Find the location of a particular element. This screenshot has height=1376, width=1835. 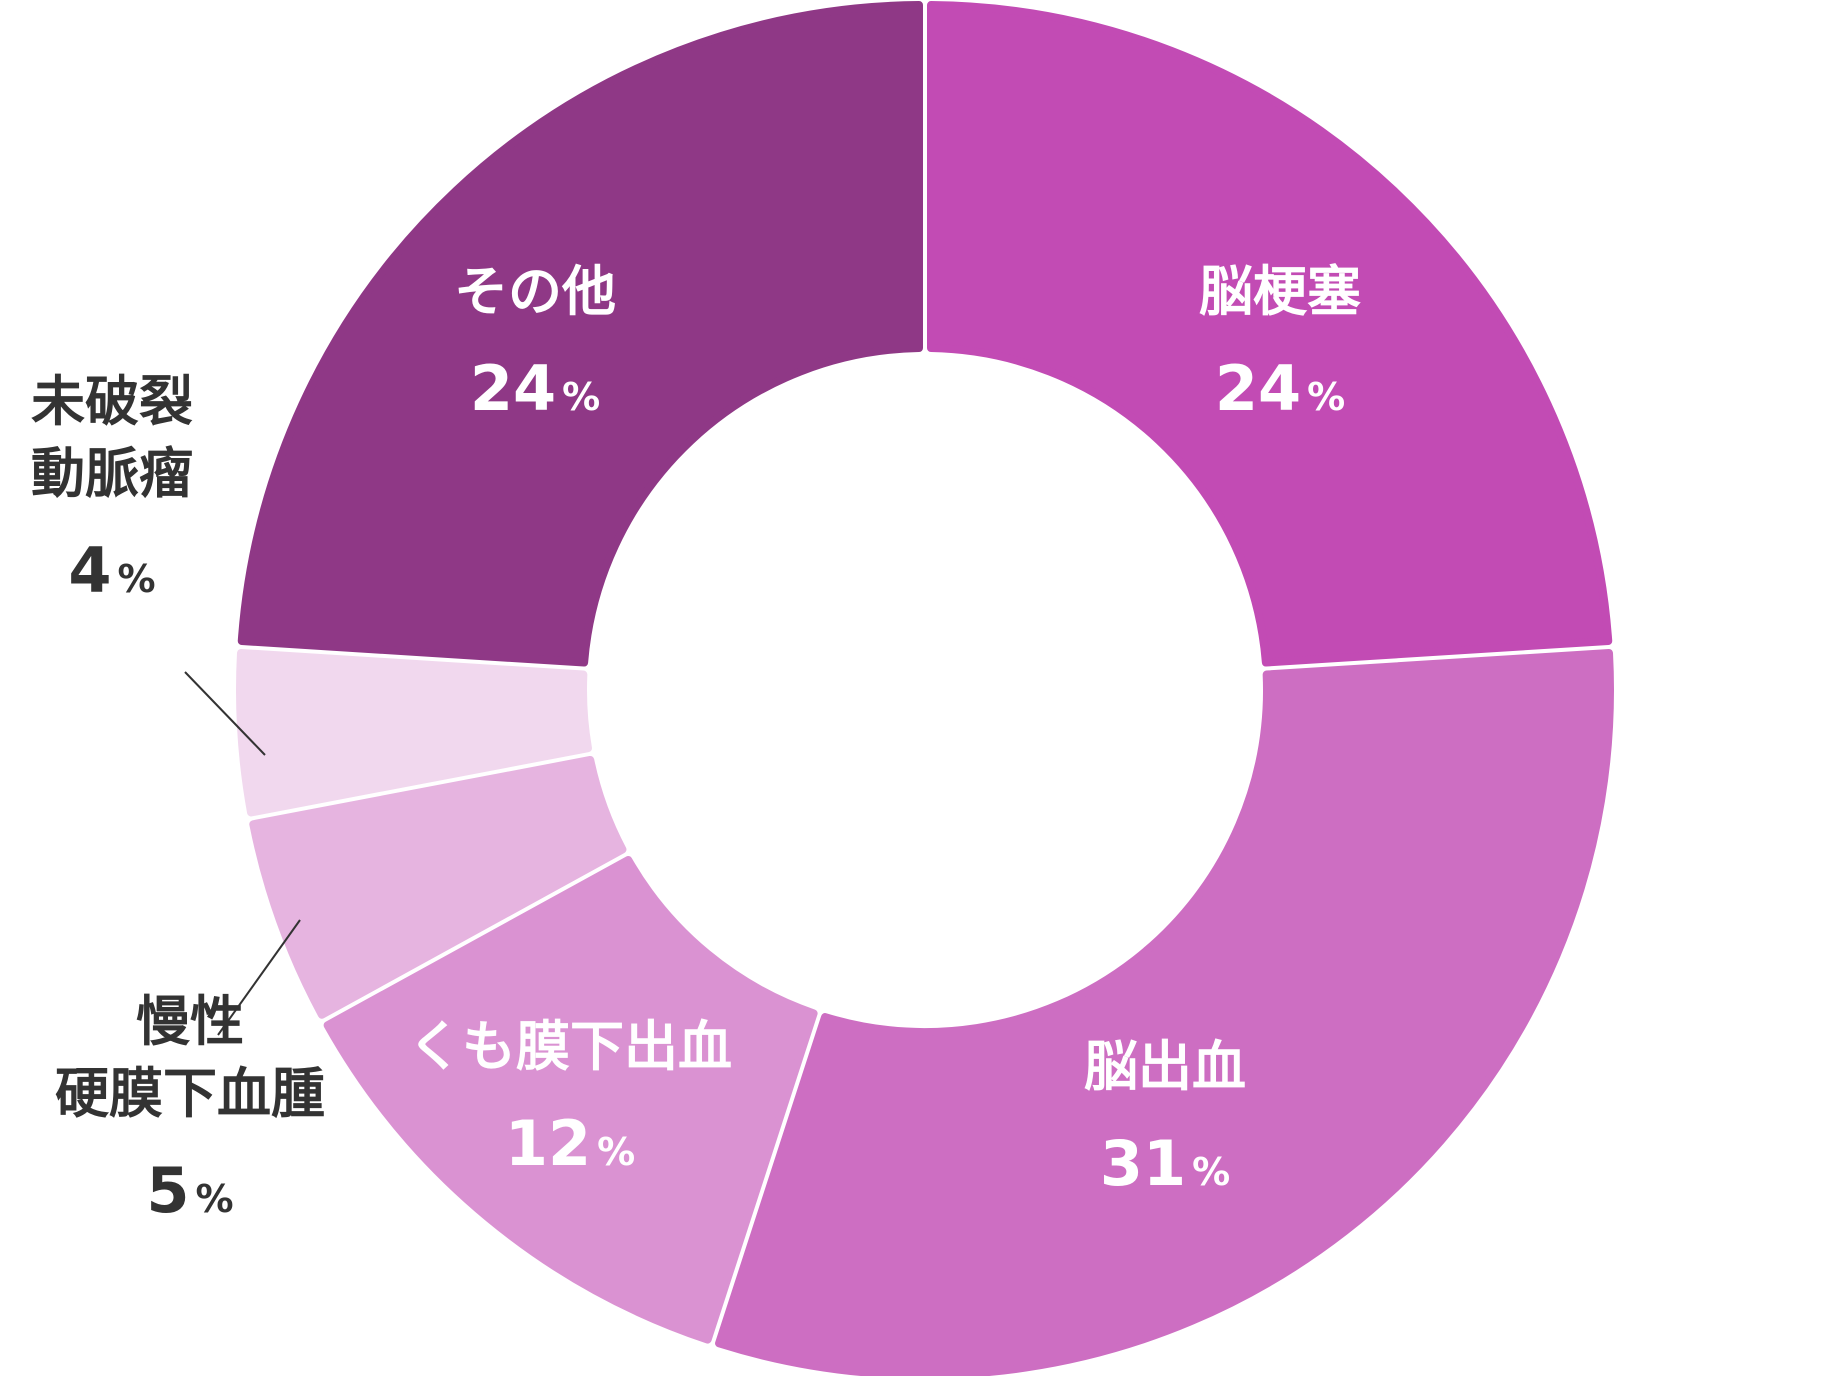

slice-label-0: 脳梗塞 24% is located at coordinates (1280, 342).